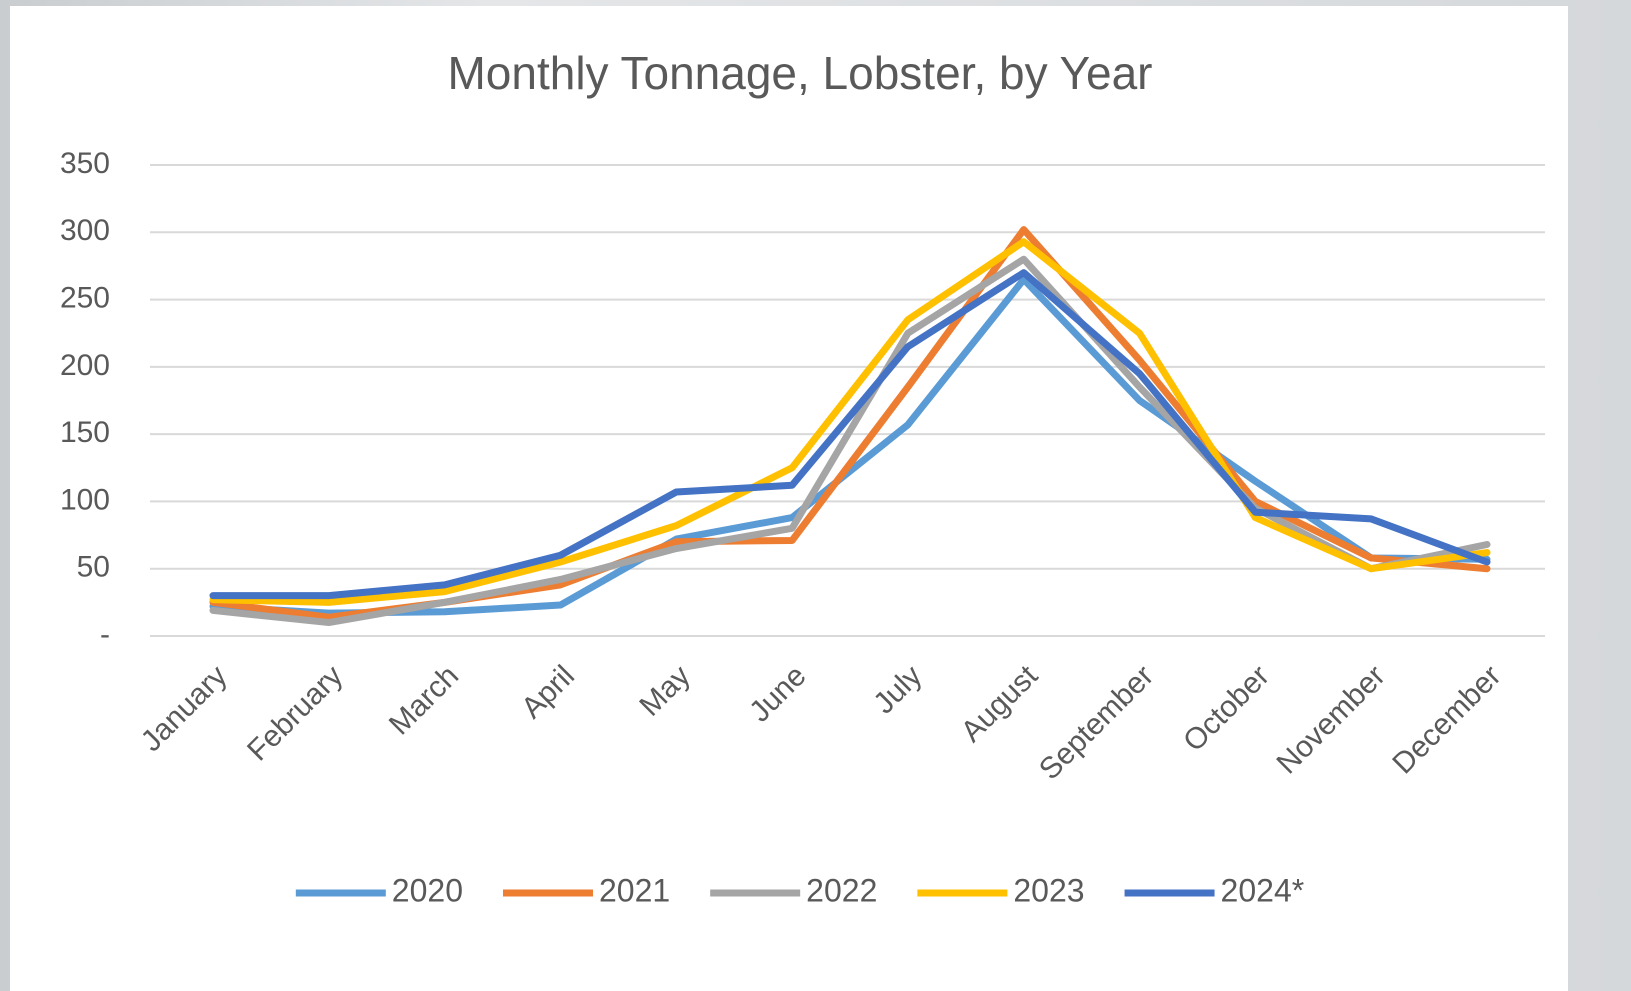 The width and height of the screenshot is (1631, 991). What do you see at coordinates (799, 73) in the screenshot?
I see `chart-title: Monthly Tonnage, Lobster, by Year` at bounding box center [799, 73].